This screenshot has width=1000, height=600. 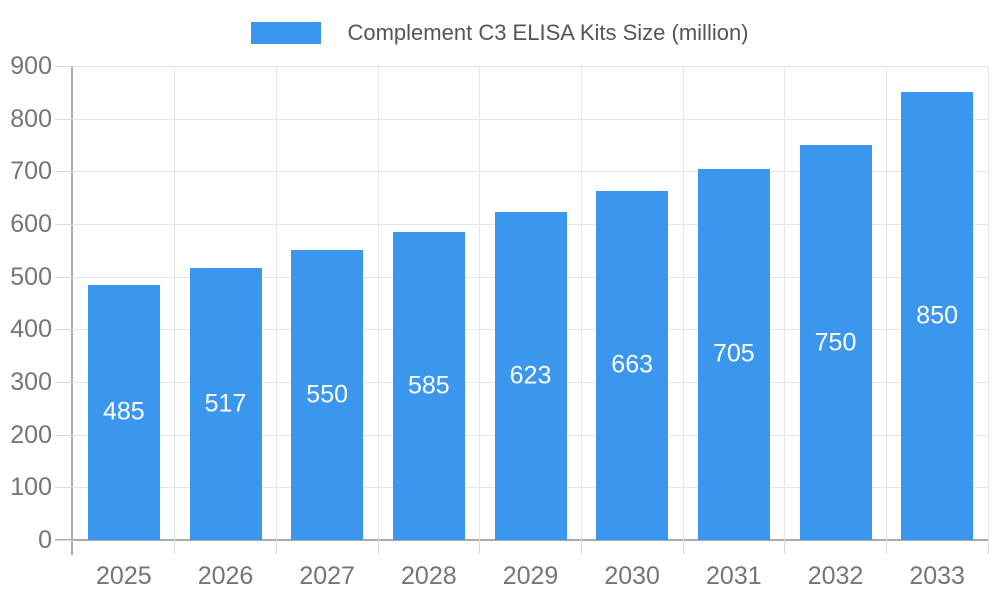 What do you see at coordinates (31, 118) in the screenshot?
I see `y-axis-tick-label: 800` at bounding box center [31, 118].